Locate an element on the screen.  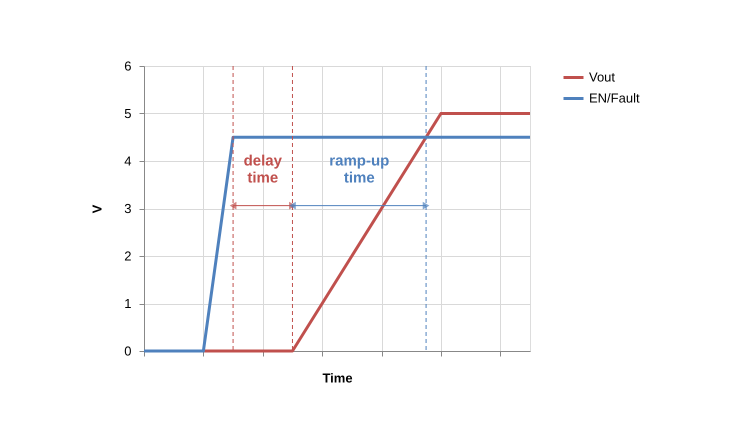
legend-label: EN/Fault is located at coordinates (614, 98).